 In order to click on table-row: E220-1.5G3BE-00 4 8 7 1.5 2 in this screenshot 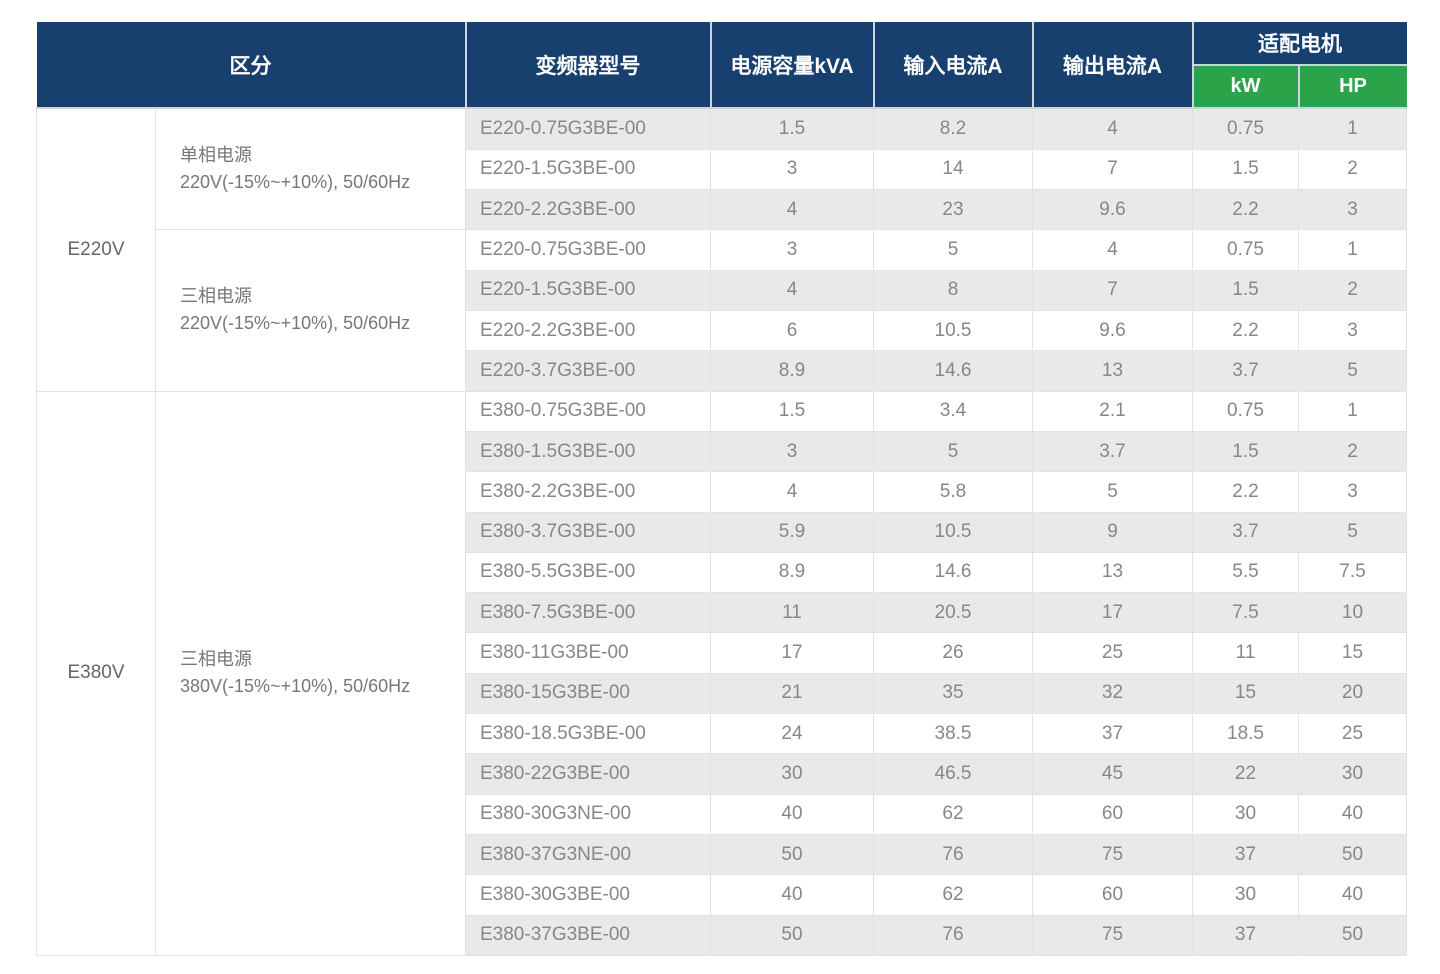, I will do `click(722, 290)`.